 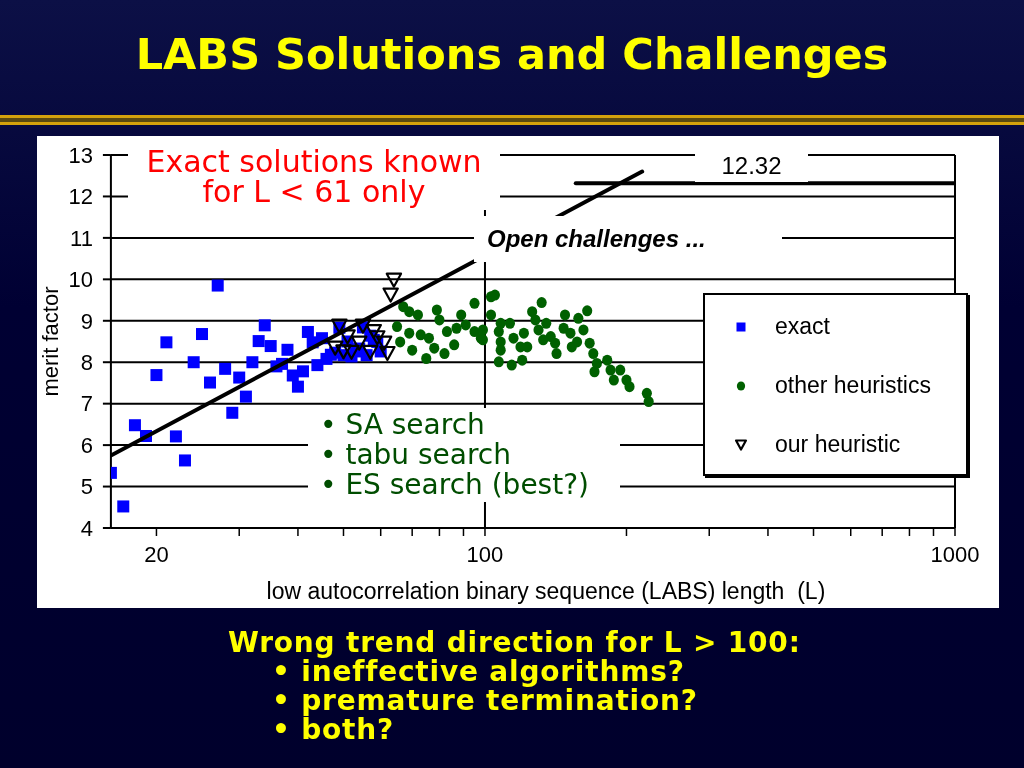 I want to click on y-tick-label: 6, so click(x=86, y=445).